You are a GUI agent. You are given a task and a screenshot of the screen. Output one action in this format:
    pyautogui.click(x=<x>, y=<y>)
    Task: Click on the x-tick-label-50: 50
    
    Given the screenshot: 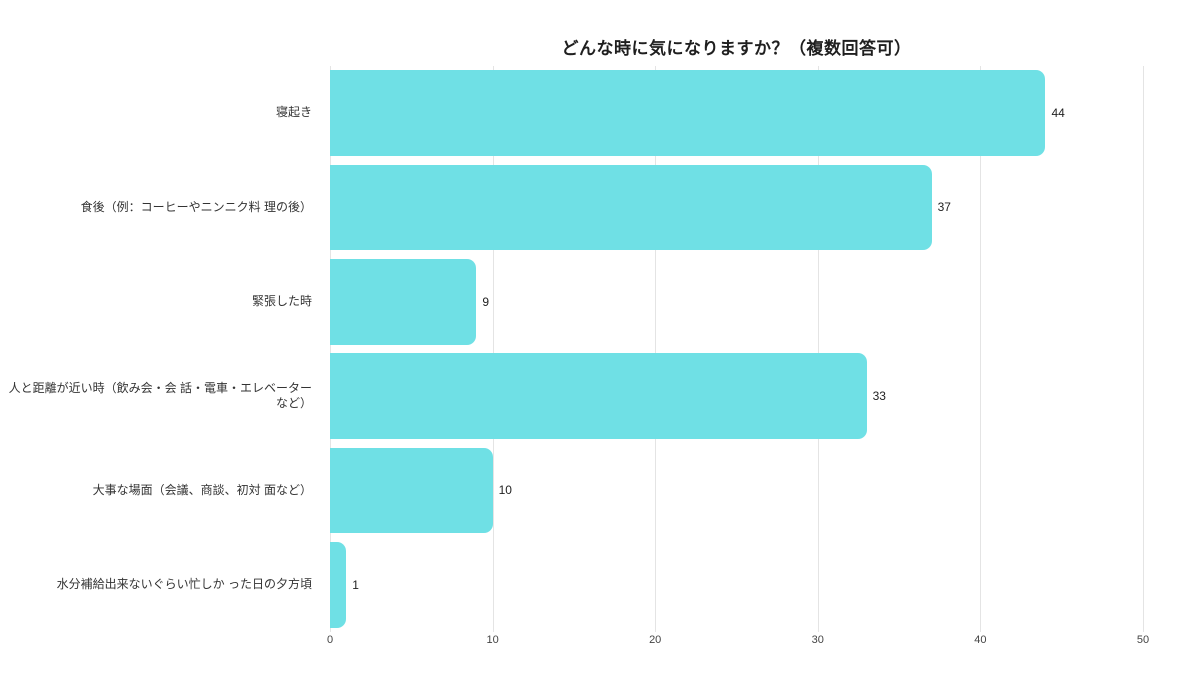 What is the action you would take?
    pyautogui.click(x=1143, y=640)
    